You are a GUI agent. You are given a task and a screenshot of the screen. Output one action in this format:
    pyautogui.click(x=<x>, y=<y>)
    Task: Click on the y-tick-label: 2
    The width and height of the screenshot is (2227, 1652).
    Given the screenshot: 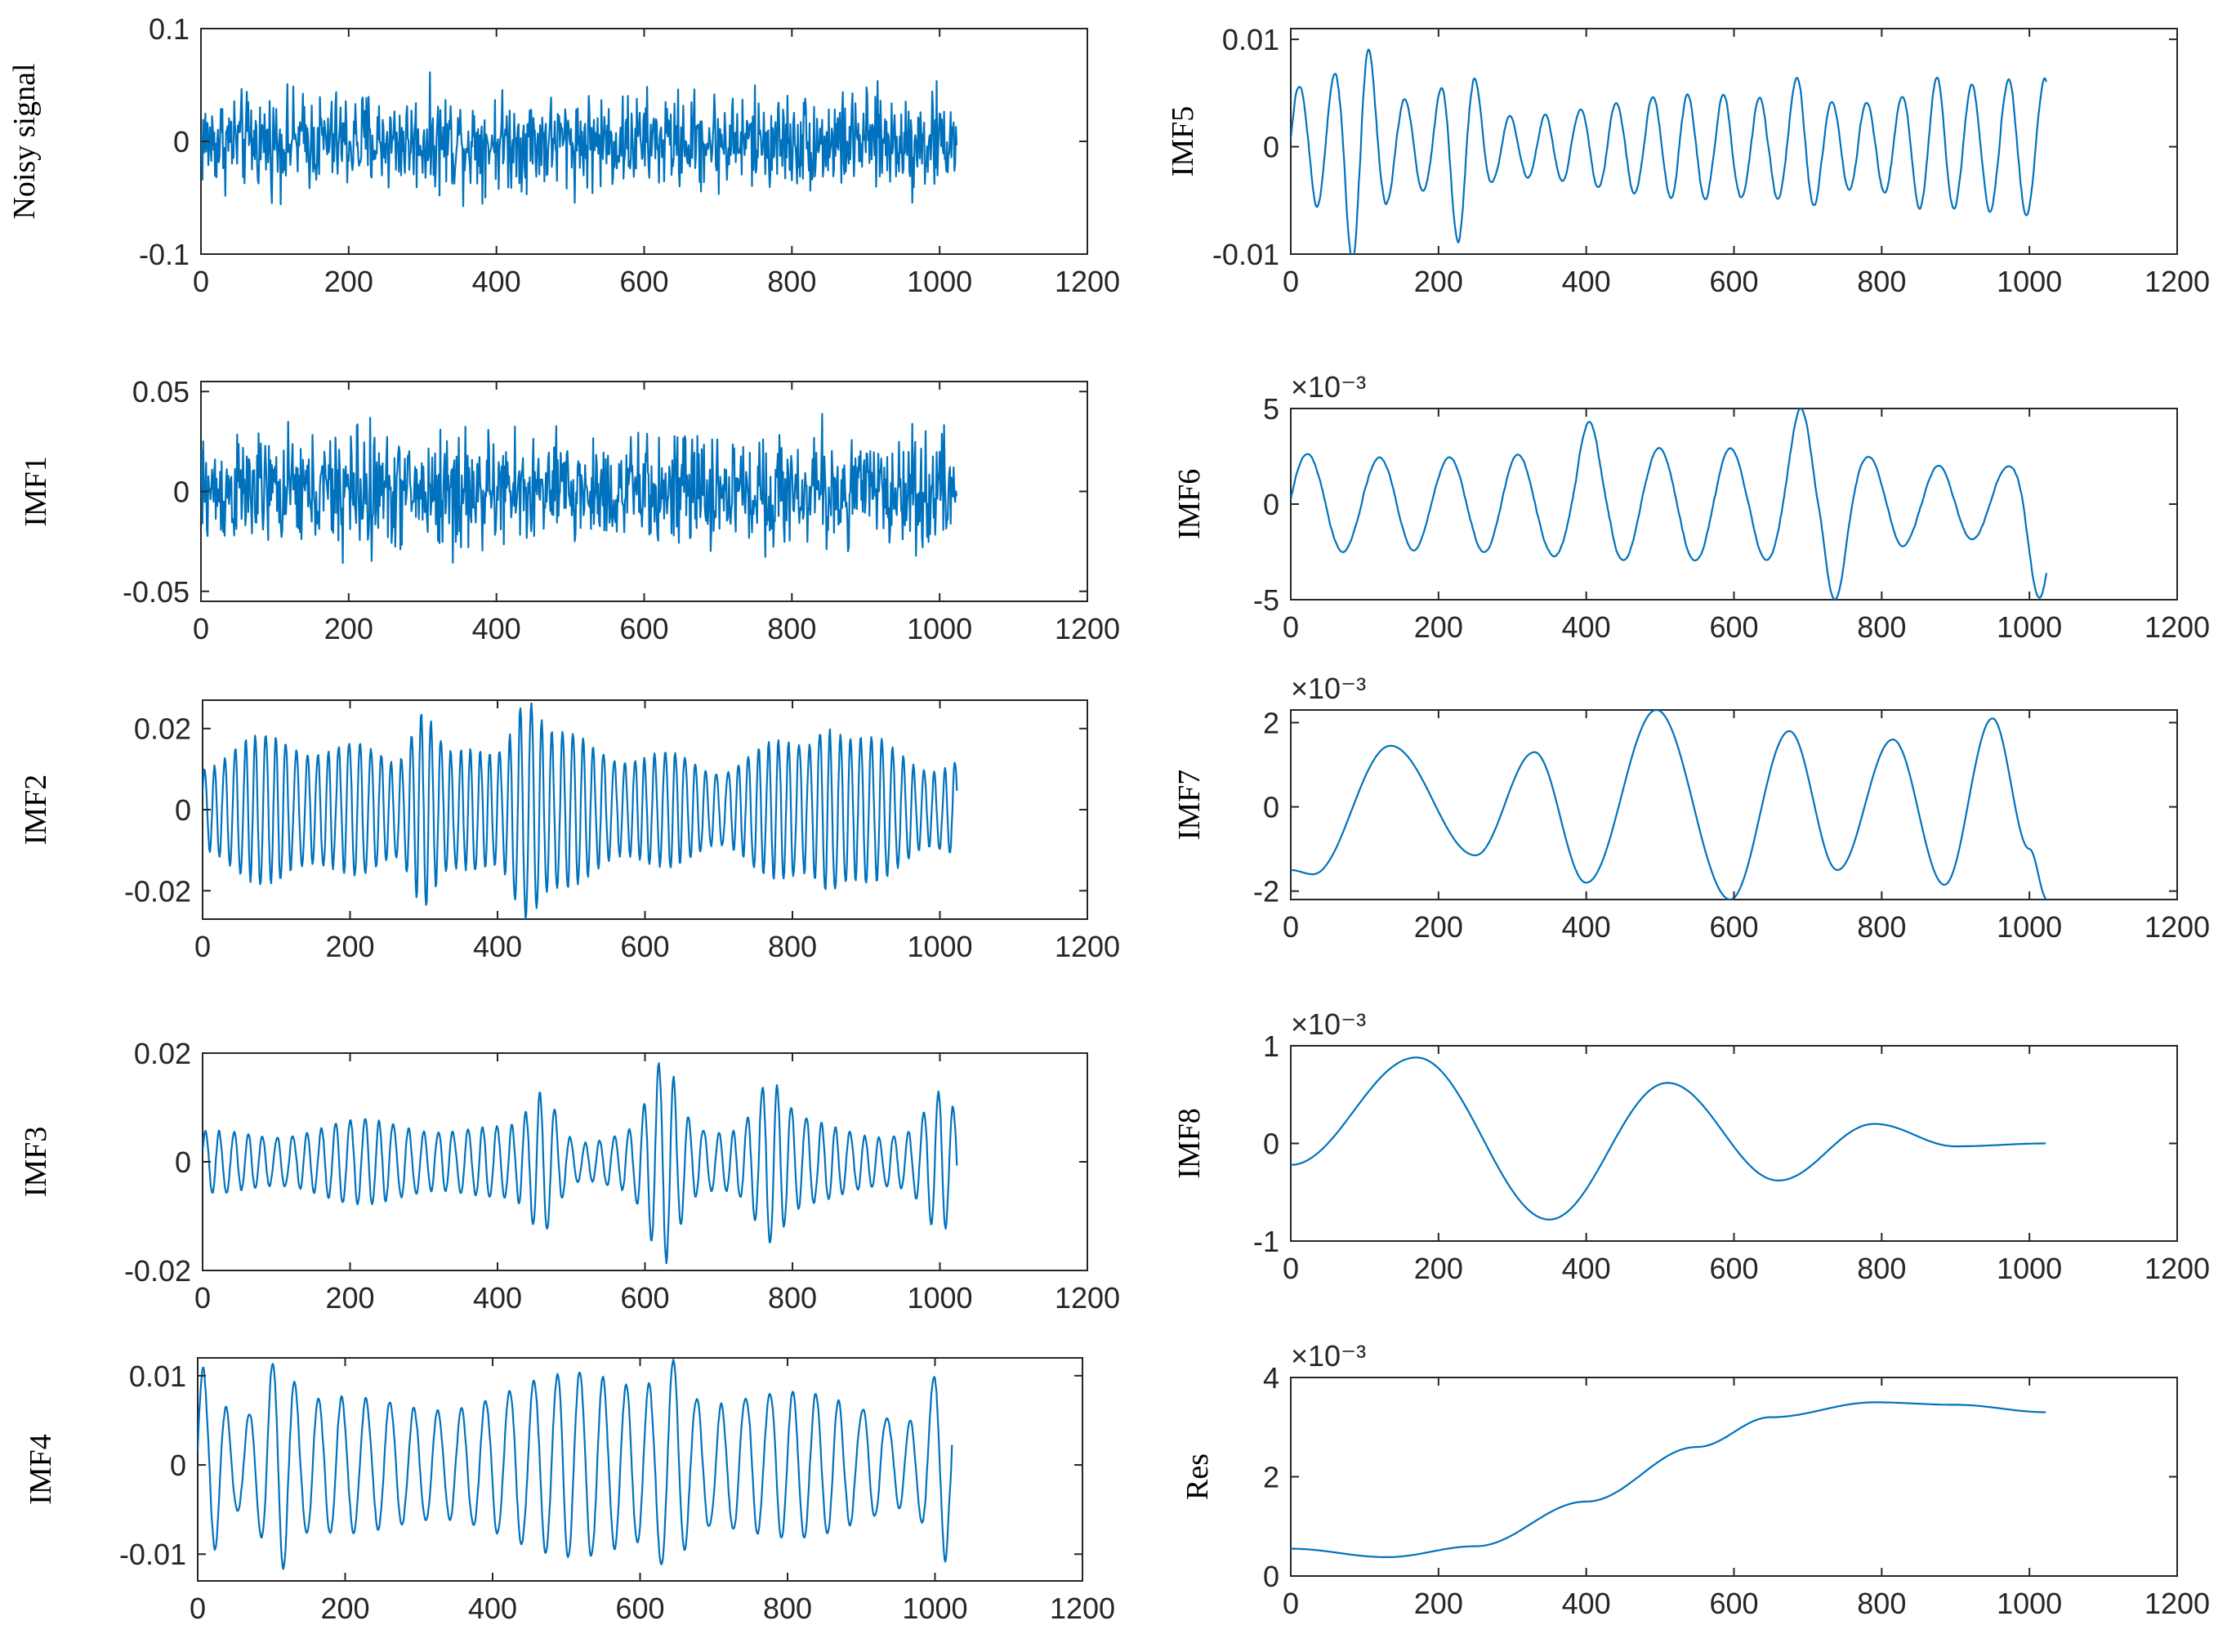 What is the action you would take?
    pyautogui.click(x=1271, y=1477)
    